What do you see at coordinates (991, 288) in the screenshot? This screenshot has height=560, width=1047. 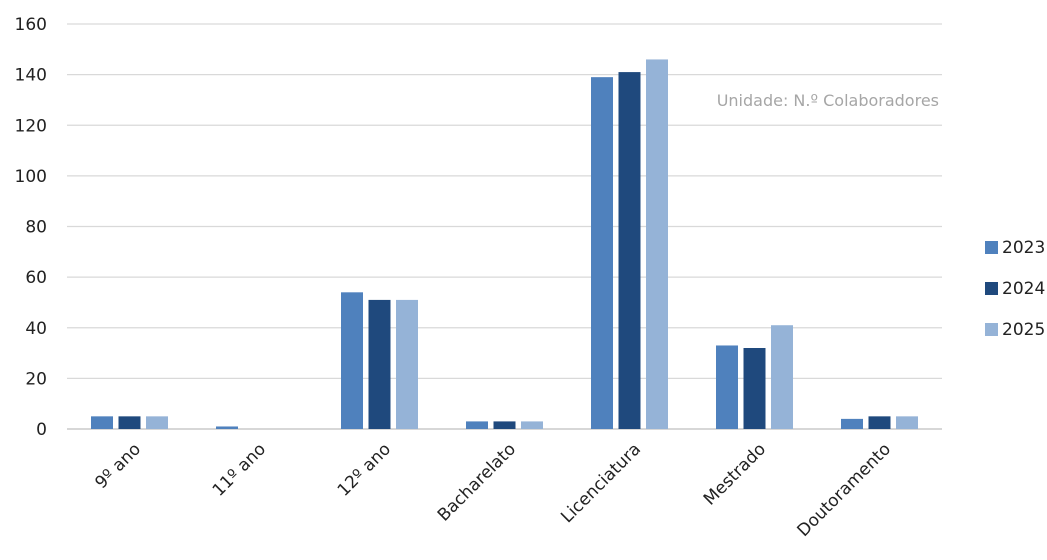 I see `legend-swatch-2024` at bounding box center [991, 288].